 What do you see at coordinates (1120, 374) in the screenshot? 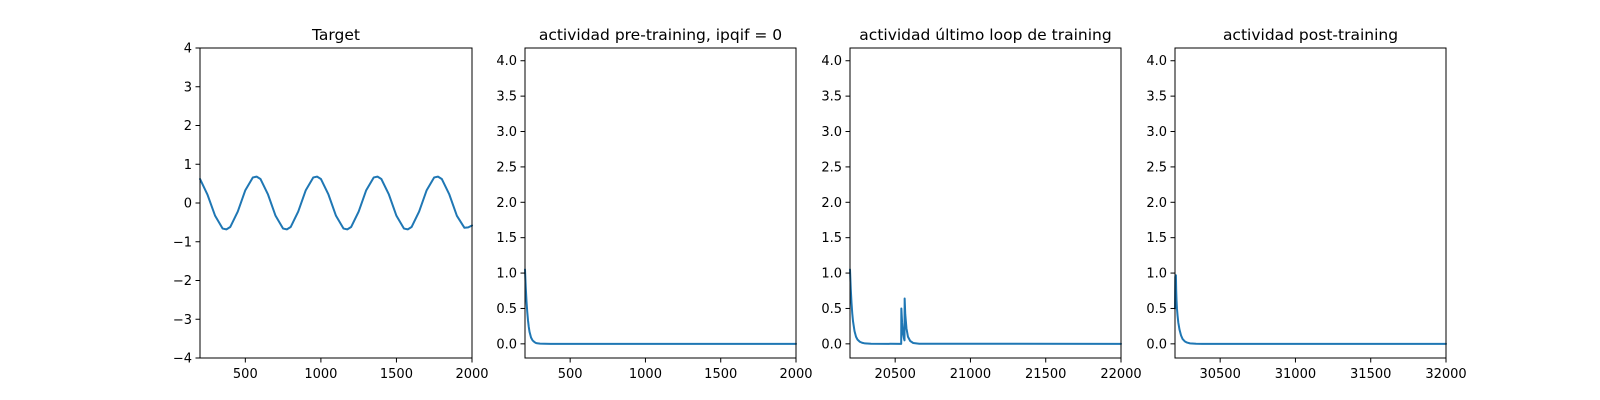
I see `x-tick-label: 22000` at bounding box center [1120, 374].